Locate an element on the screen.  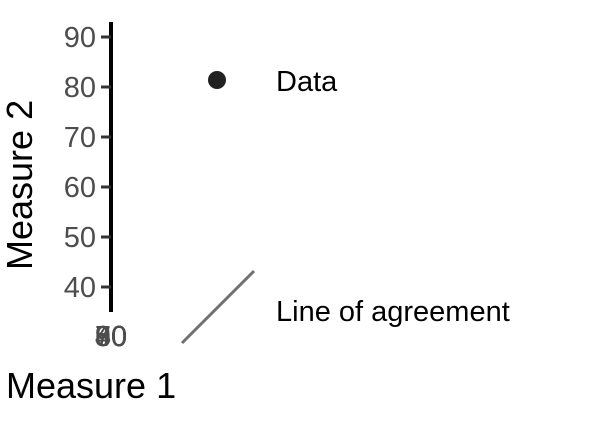
x-tick-label: 60 is located at coordinates (111, 337).